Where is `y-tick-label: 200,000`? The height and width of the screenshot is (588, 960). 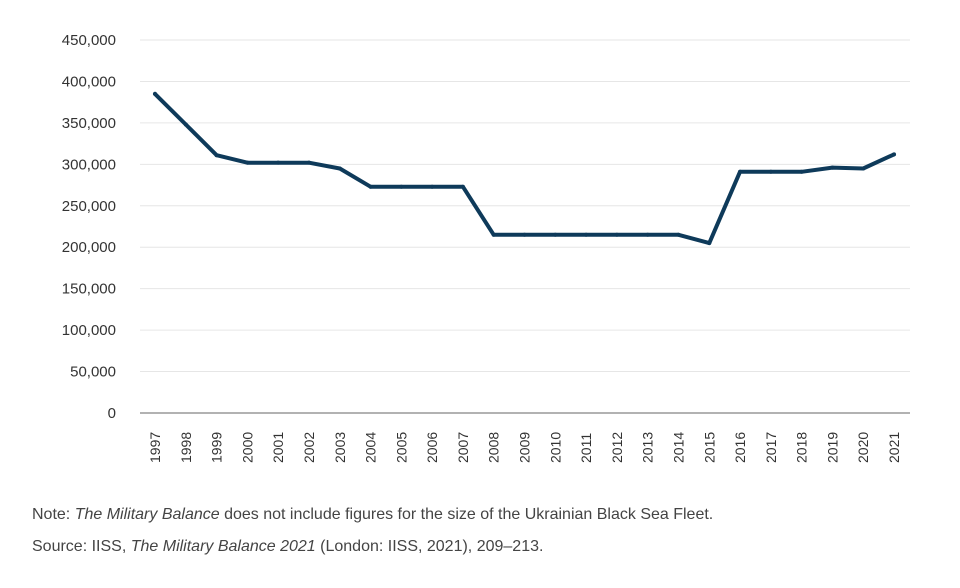 y-tick-label: 200,000 is located at coordinates (89, 247).